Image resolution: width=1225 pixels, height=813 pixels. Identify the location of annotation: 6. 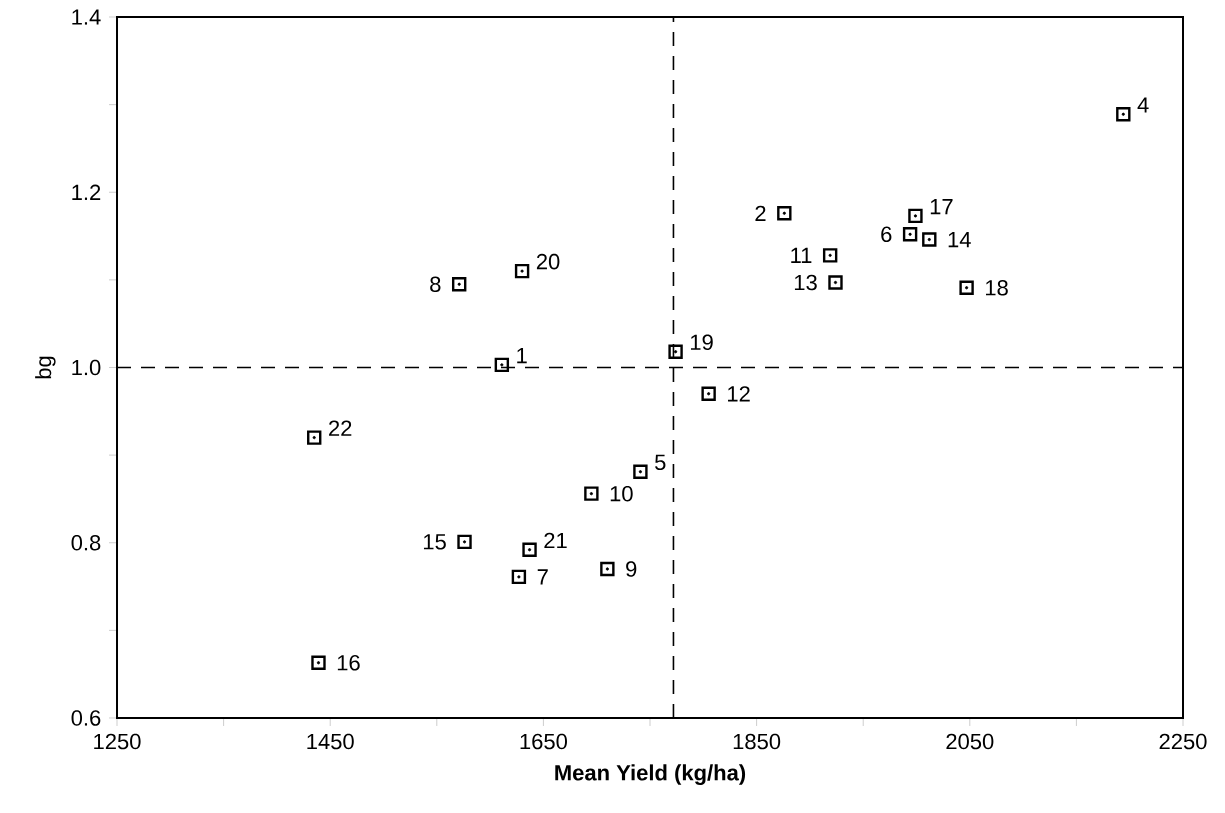
(886, 234).